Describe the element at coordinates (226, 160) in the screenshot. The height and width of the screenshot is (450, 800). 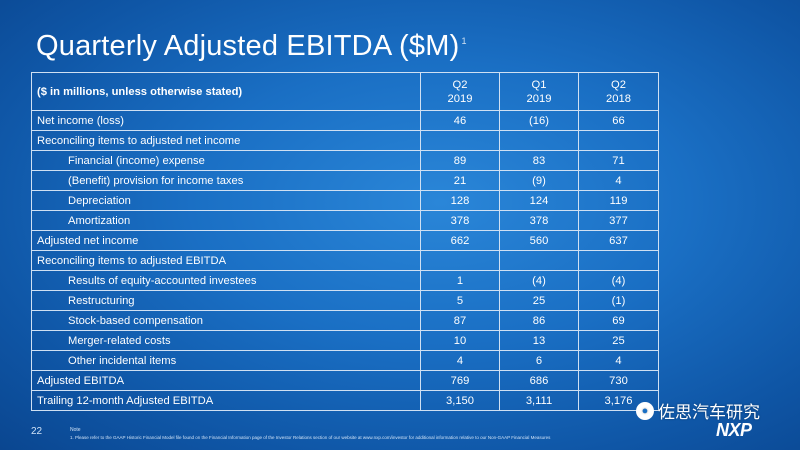
I see `row-label: Financial (income) expense` at that location.